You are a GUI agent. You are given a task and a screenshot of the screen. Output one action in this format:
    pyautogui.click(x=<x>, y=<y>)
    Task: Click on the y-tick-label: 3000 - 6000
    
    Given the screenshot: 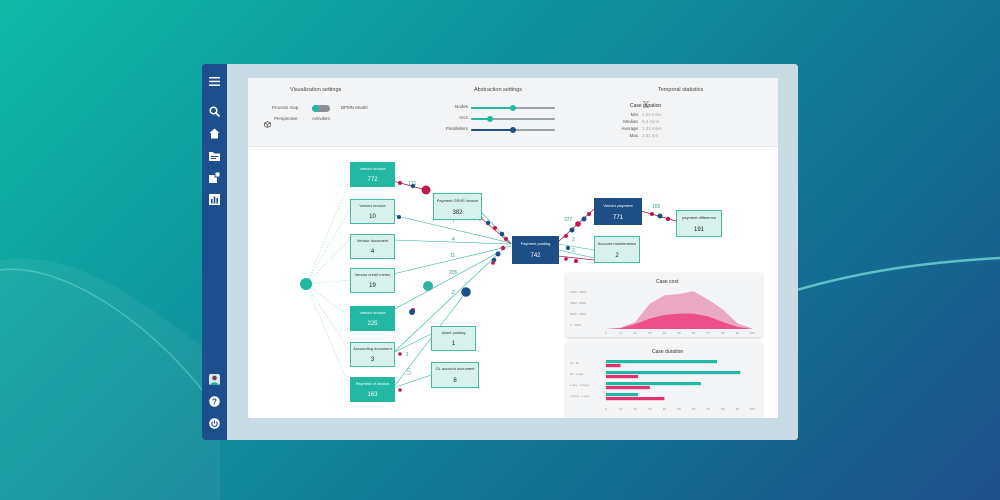 What is the action you would take?
    pyautogui.click(x=578, y=303)
    